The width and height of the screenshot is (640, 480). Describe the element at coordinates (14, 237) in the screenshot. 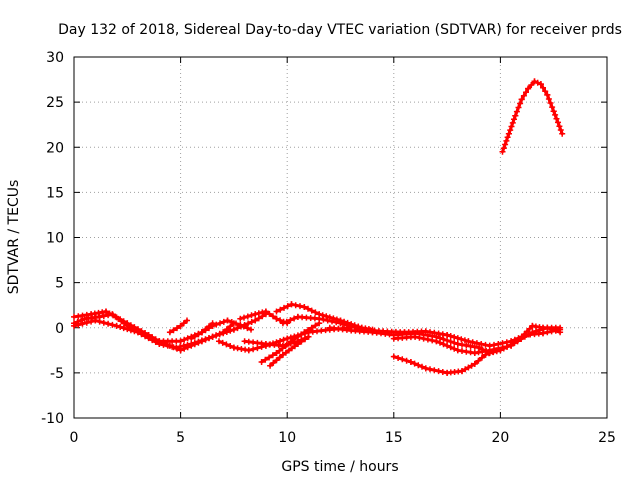

I see `y-axis-label: SDTVAR / TECUs` at that location.